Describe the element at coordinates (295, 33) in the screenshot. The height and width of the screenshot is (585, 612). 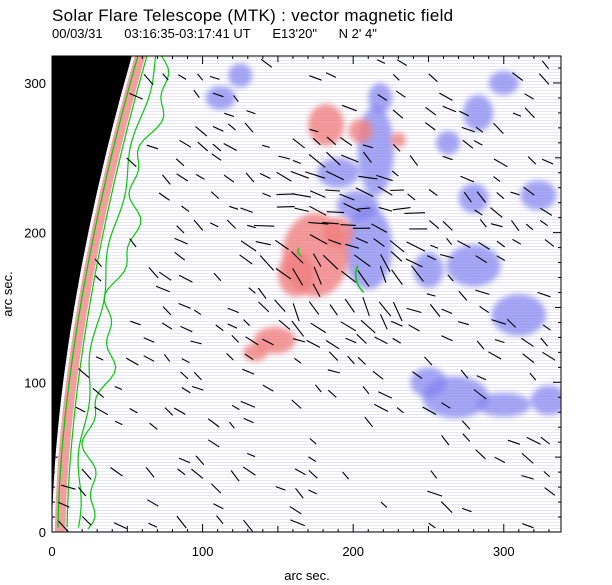
I see `position-east: E13'20"` at that location.